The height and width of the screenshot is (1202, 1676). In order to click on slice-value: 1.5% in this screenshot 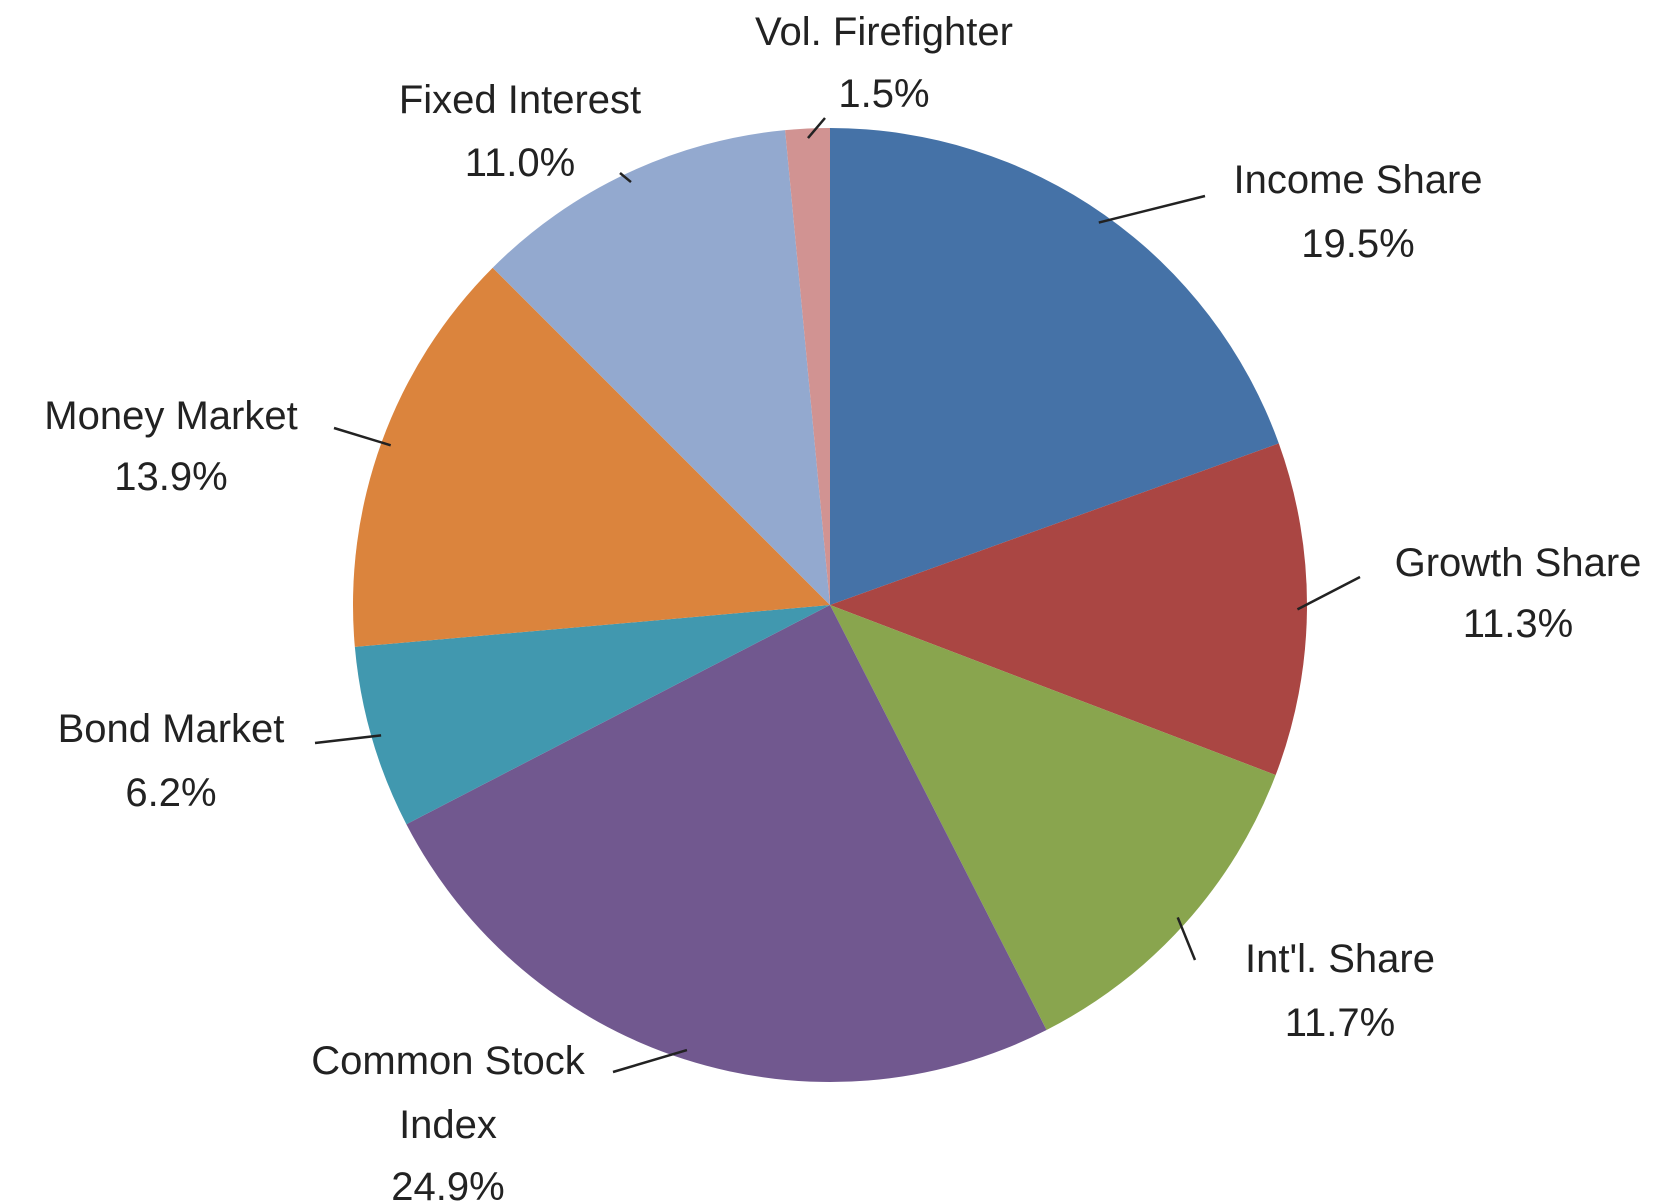, I will do `click(884, 94)`.